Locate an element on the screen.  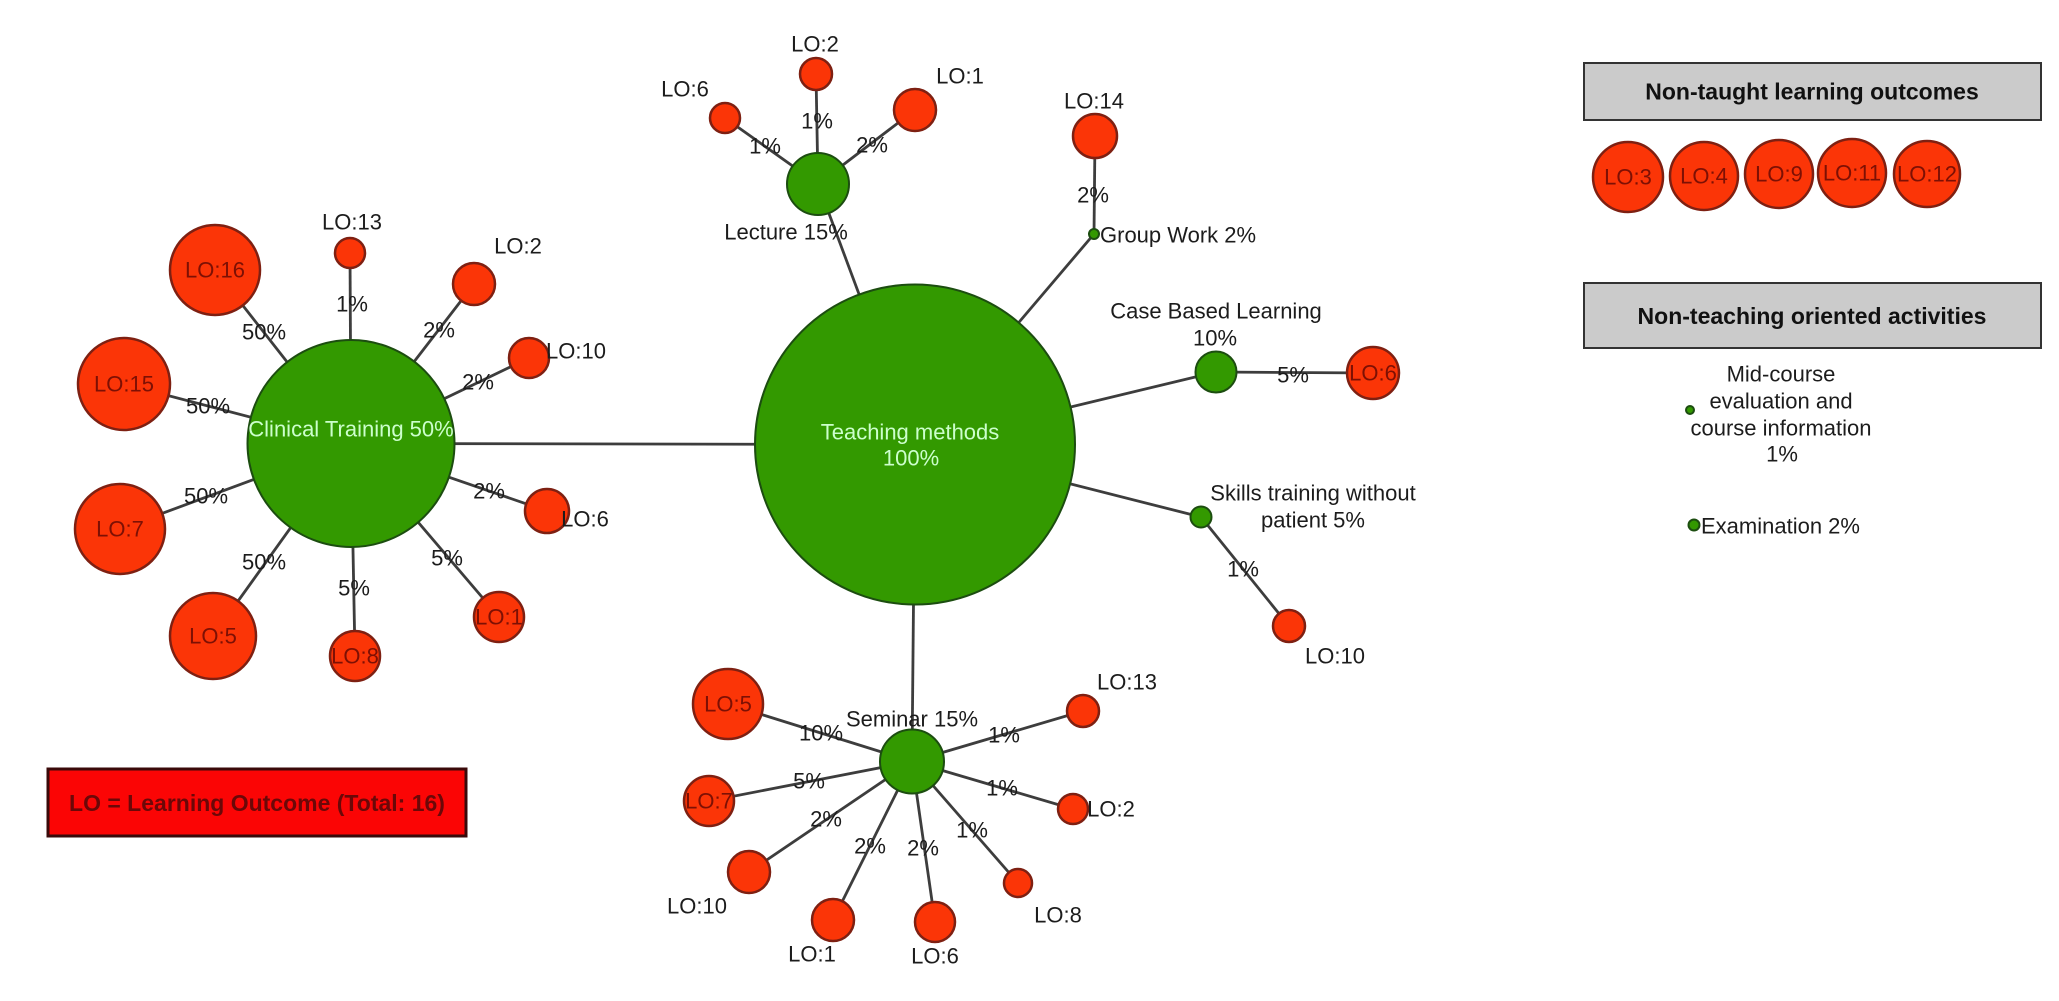
svg-text: Case Based Learning is located at coordinates (1216, 311).